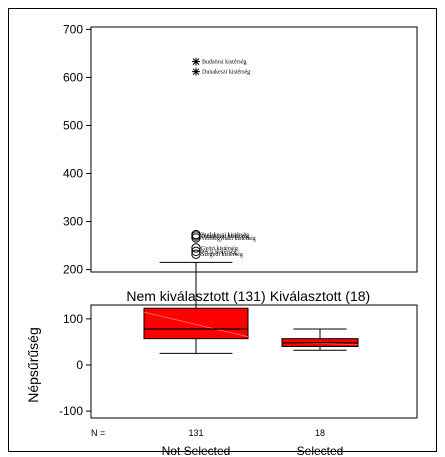  Describe the element at coordinates (320, 433) in the screenshot. I see `group-n-label: 18` at that location.